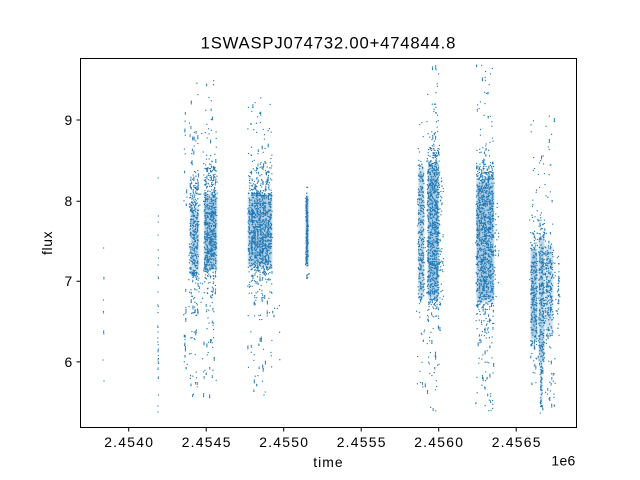  What do you see at coordinates (68, 281) in the screenshot?
I see `svg-text: 7` at bounding box center [68, 281].